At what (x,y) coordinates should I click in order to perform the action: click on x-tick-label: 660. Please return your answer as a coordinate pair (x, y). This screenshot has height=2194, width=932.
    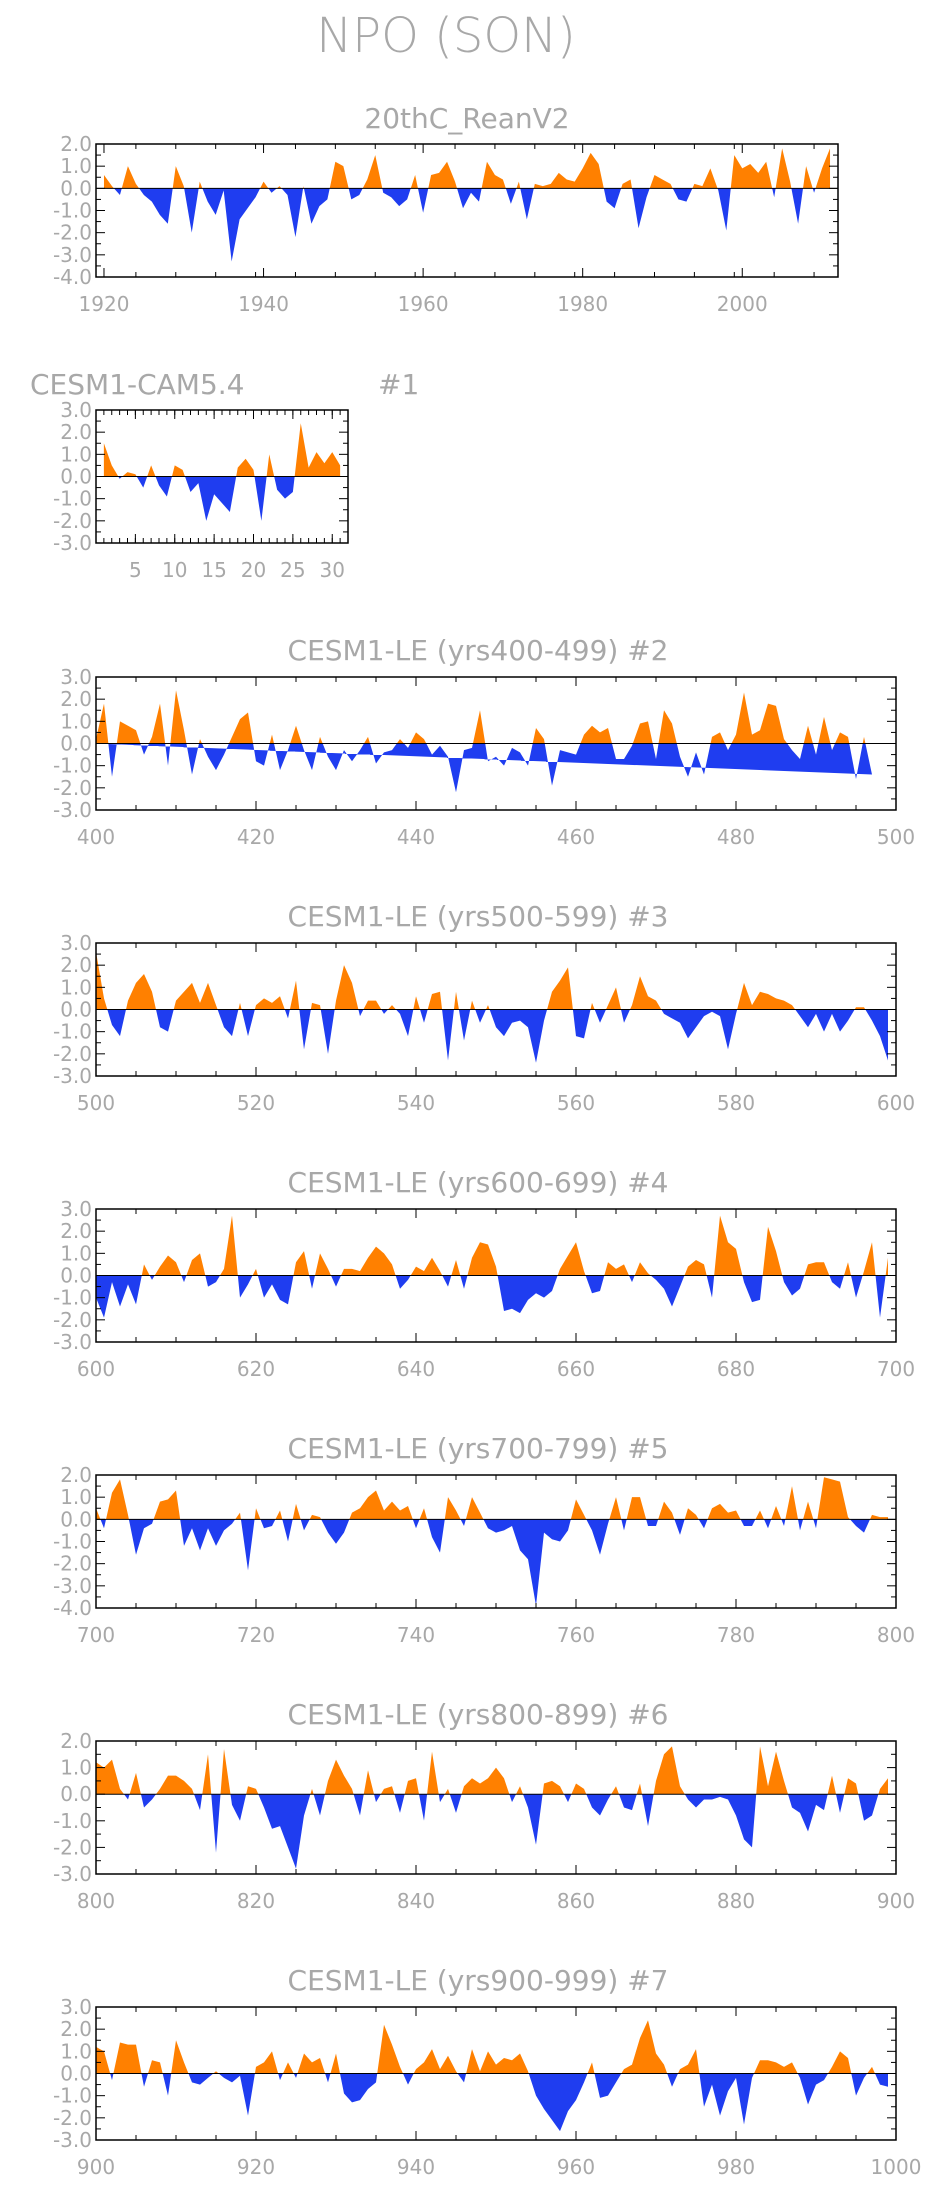
    Looking at the image, I should click on (576, 1369).